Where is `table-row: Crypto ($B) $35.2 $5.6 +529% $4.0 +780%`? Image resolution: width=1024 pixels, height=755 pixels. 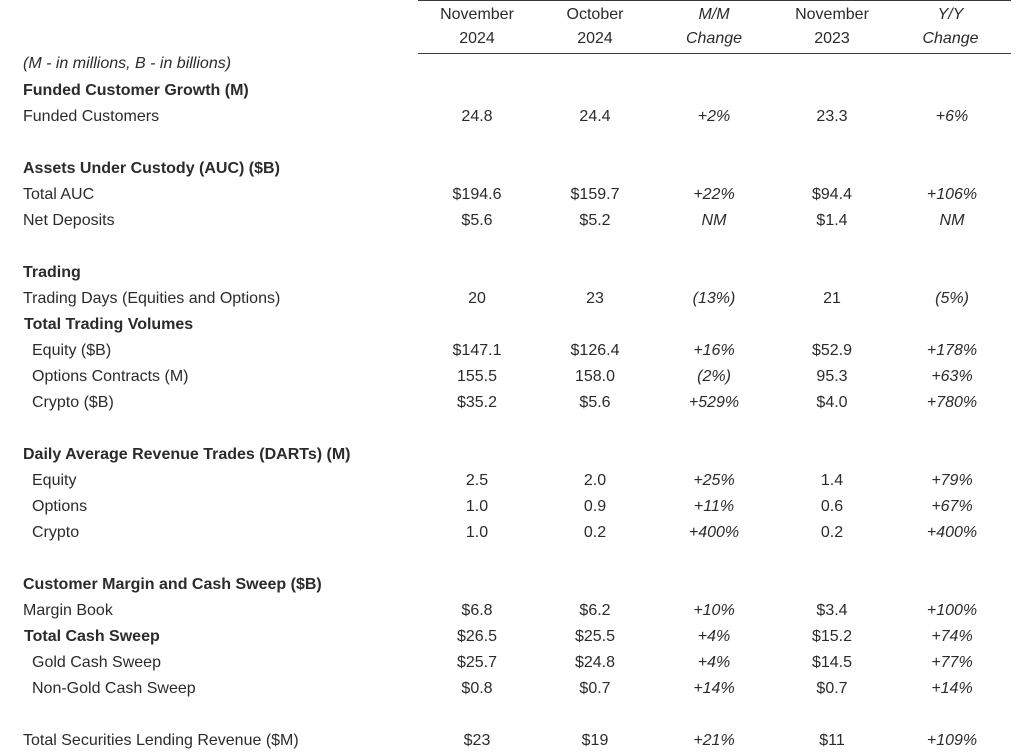 table-row: Crypto ($B) $35.2 $5.6 +529% $4.0 +780% is located at coordinates (512, 403).